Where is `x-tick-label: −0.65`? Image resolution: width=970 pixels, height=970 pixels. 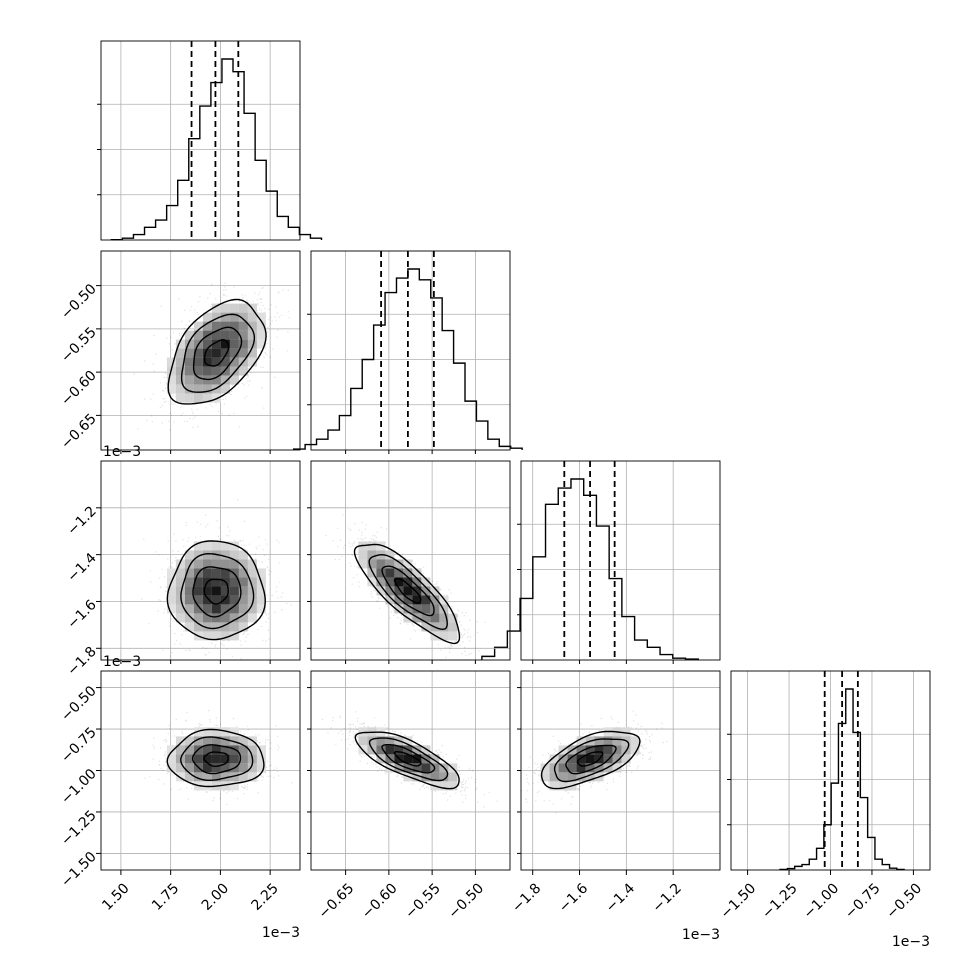
x-tick-label: −0.65 is located at coordinates (337, 901).